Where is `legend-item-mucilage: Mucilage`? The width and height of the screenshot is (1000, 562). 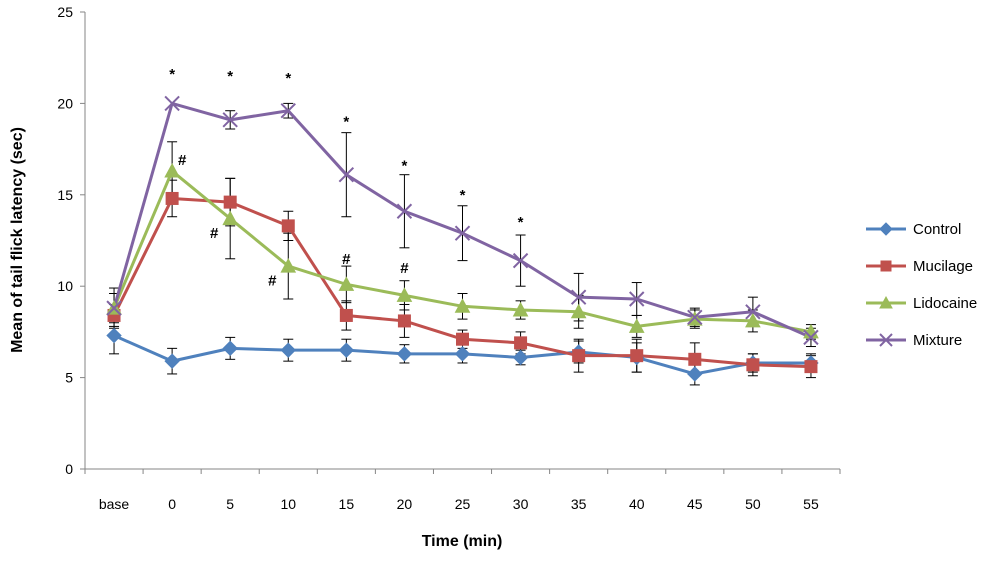 legend-item-mucilage: Mucilage is located at coordinates (919, 266).